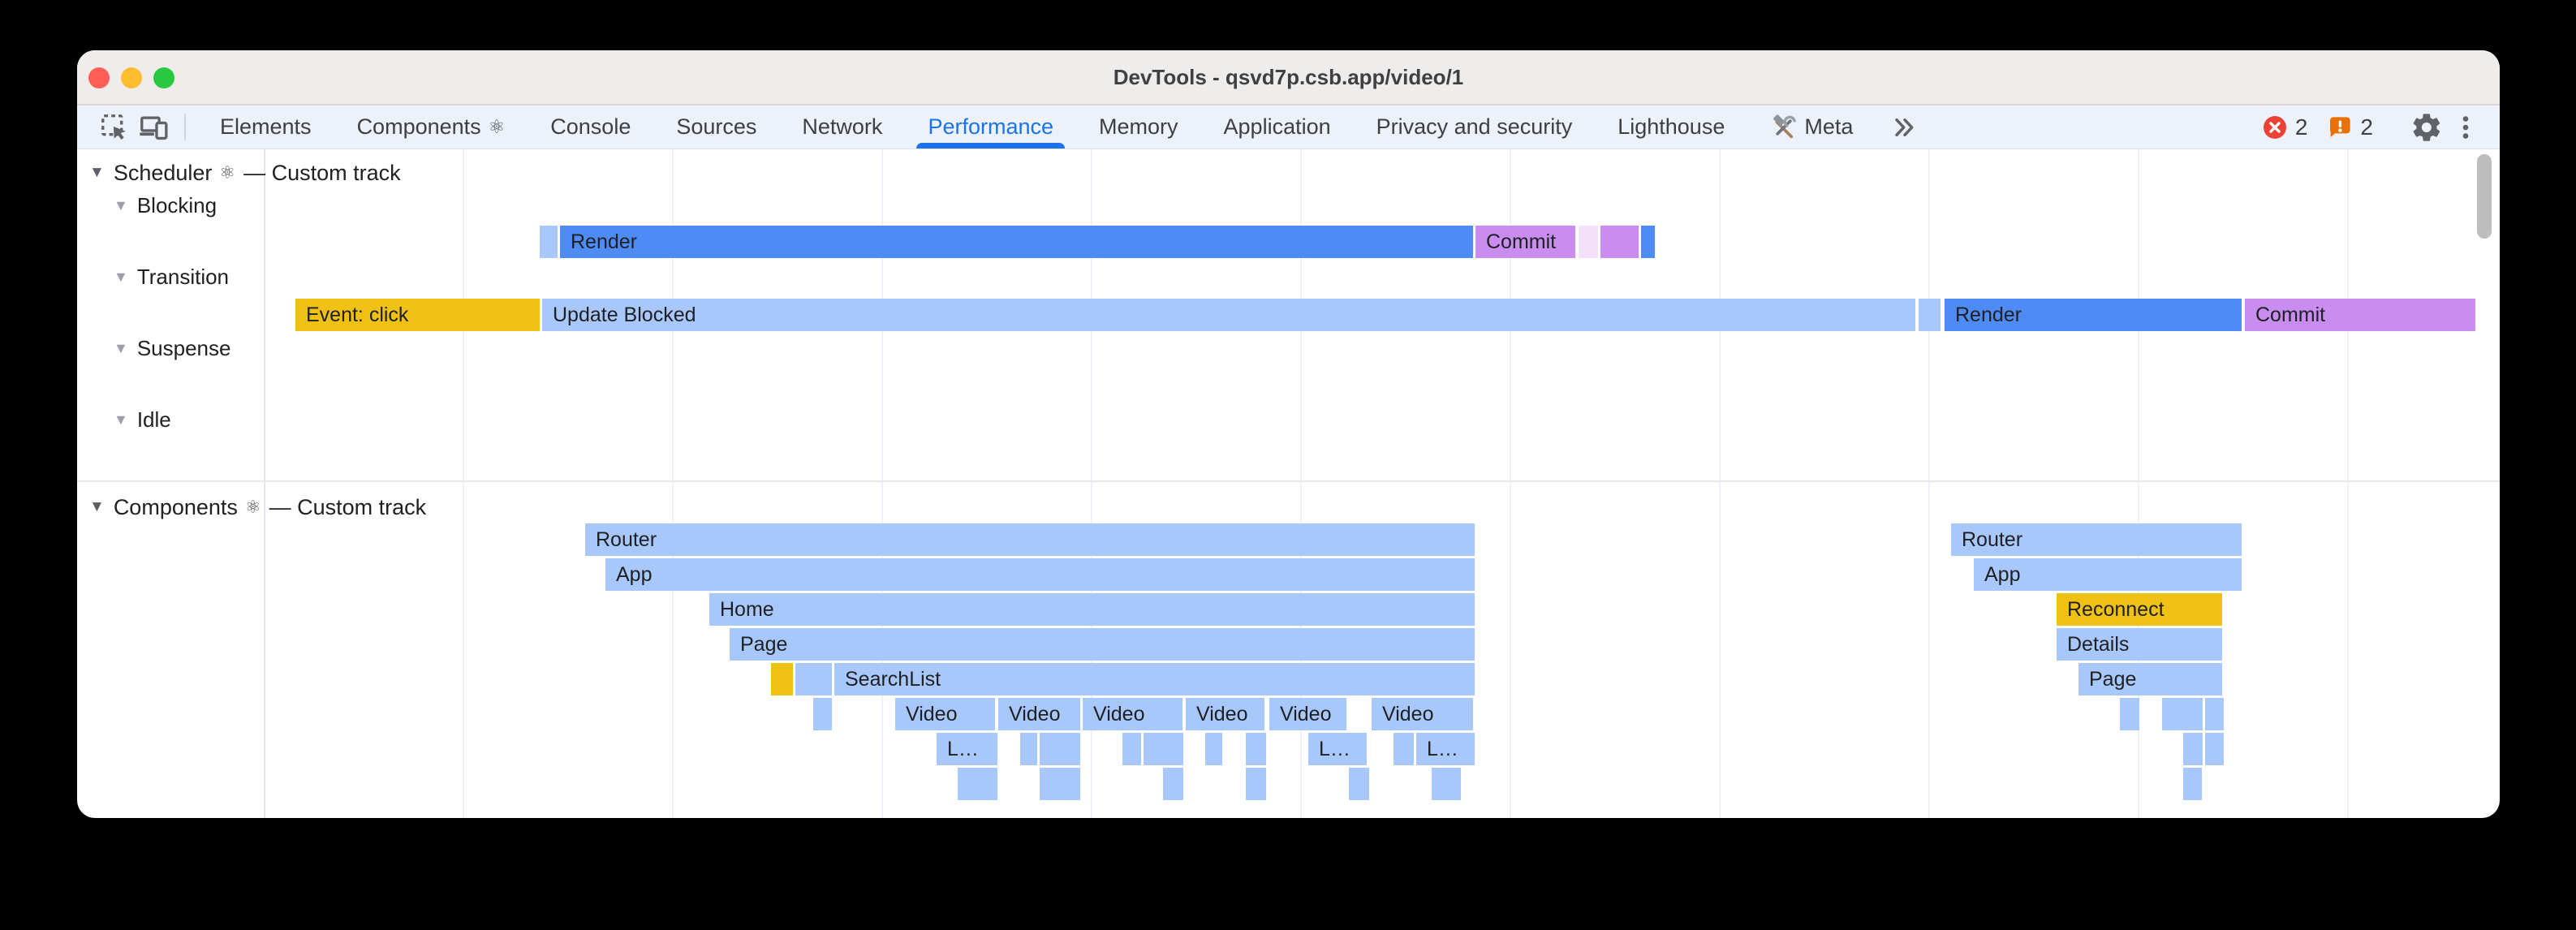  Describe the element at coordinates (172, 348) in the screenshot. I see `lane-label-suspense: ▼ Suspense` at that location.